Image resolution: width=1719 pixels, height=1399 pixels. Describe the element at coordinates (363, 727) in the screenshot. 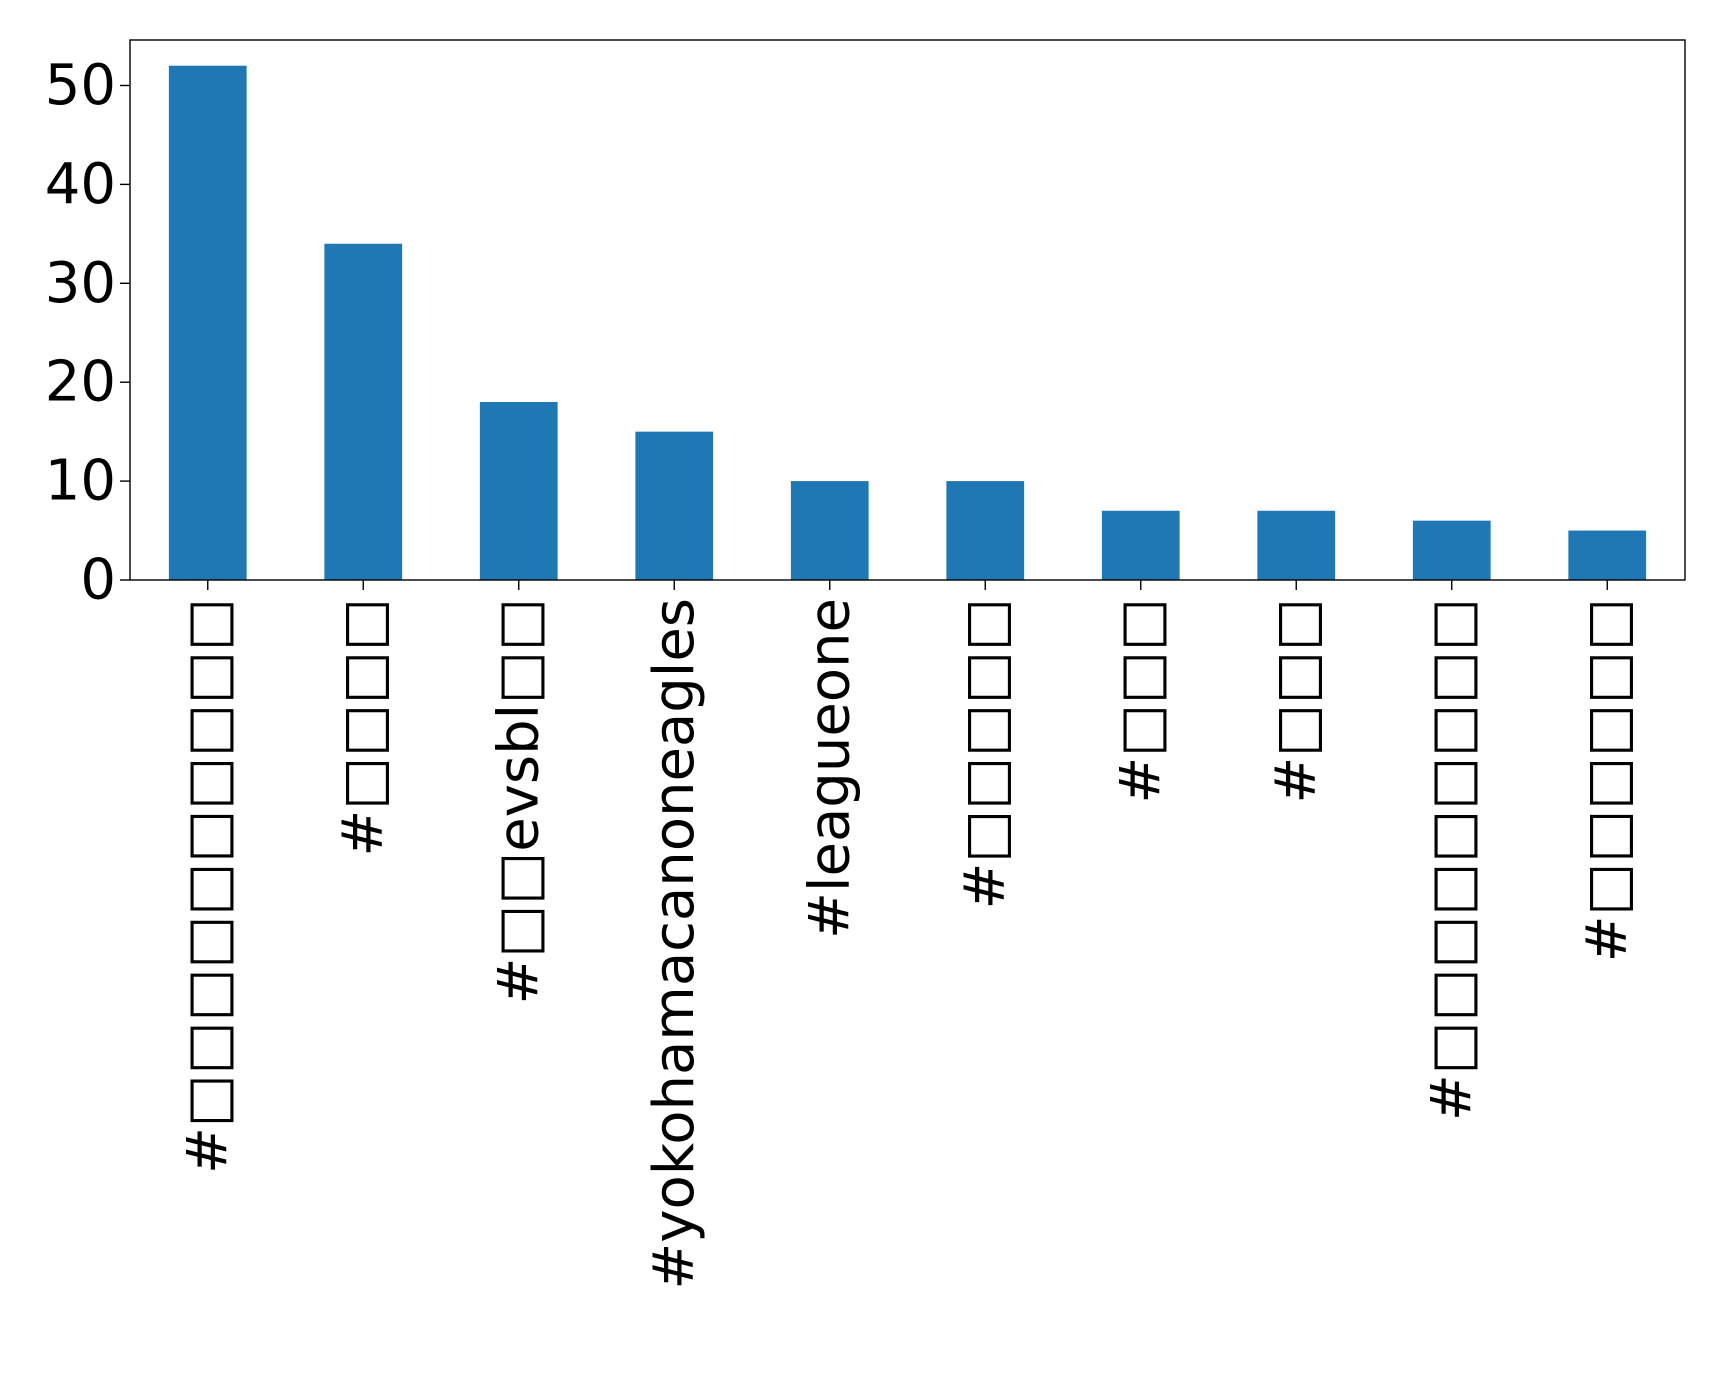

I see `x-tick-label: #□□□□` at that location.